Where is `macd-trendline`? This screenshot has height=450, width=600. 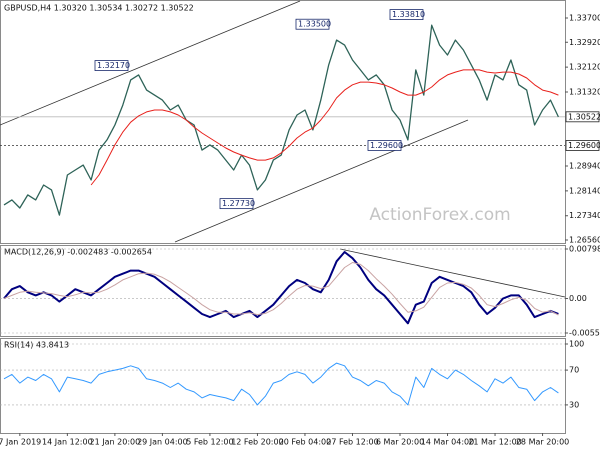
macd-trendline is located at coordinates (452, 273).